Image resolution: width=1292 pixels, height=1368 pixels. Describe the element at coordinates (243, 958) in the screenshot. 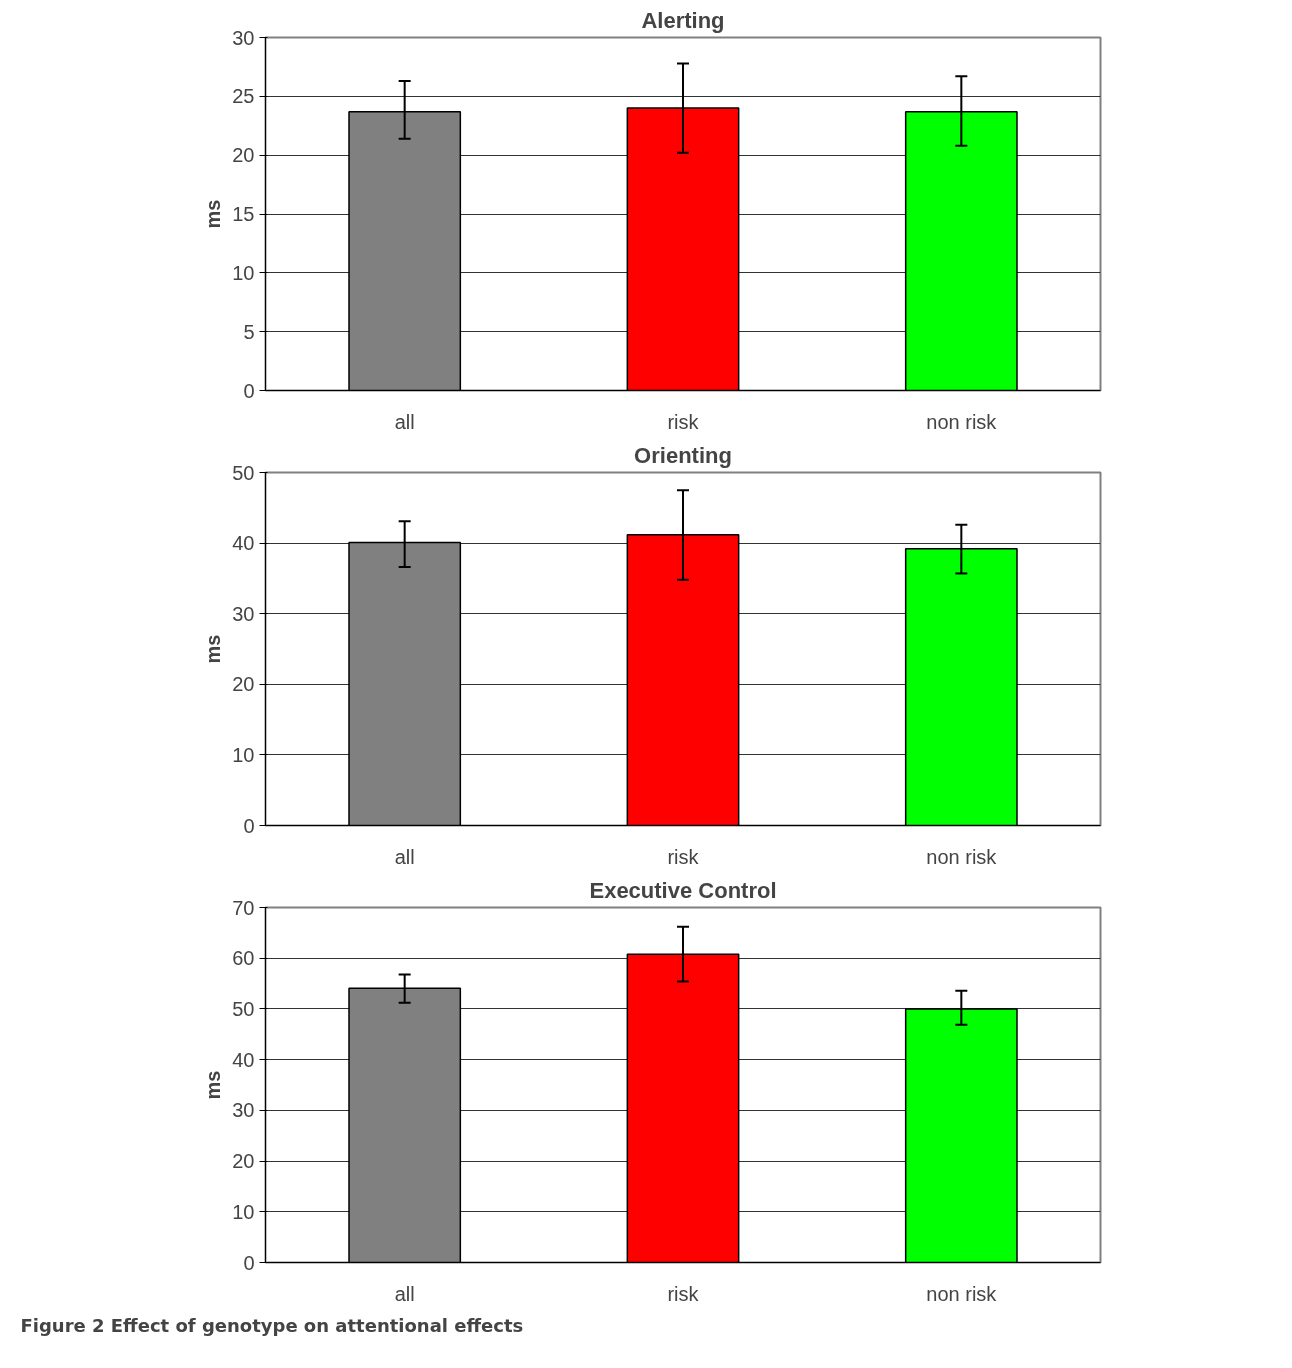

I see `y-tick-label: 60` at that location.